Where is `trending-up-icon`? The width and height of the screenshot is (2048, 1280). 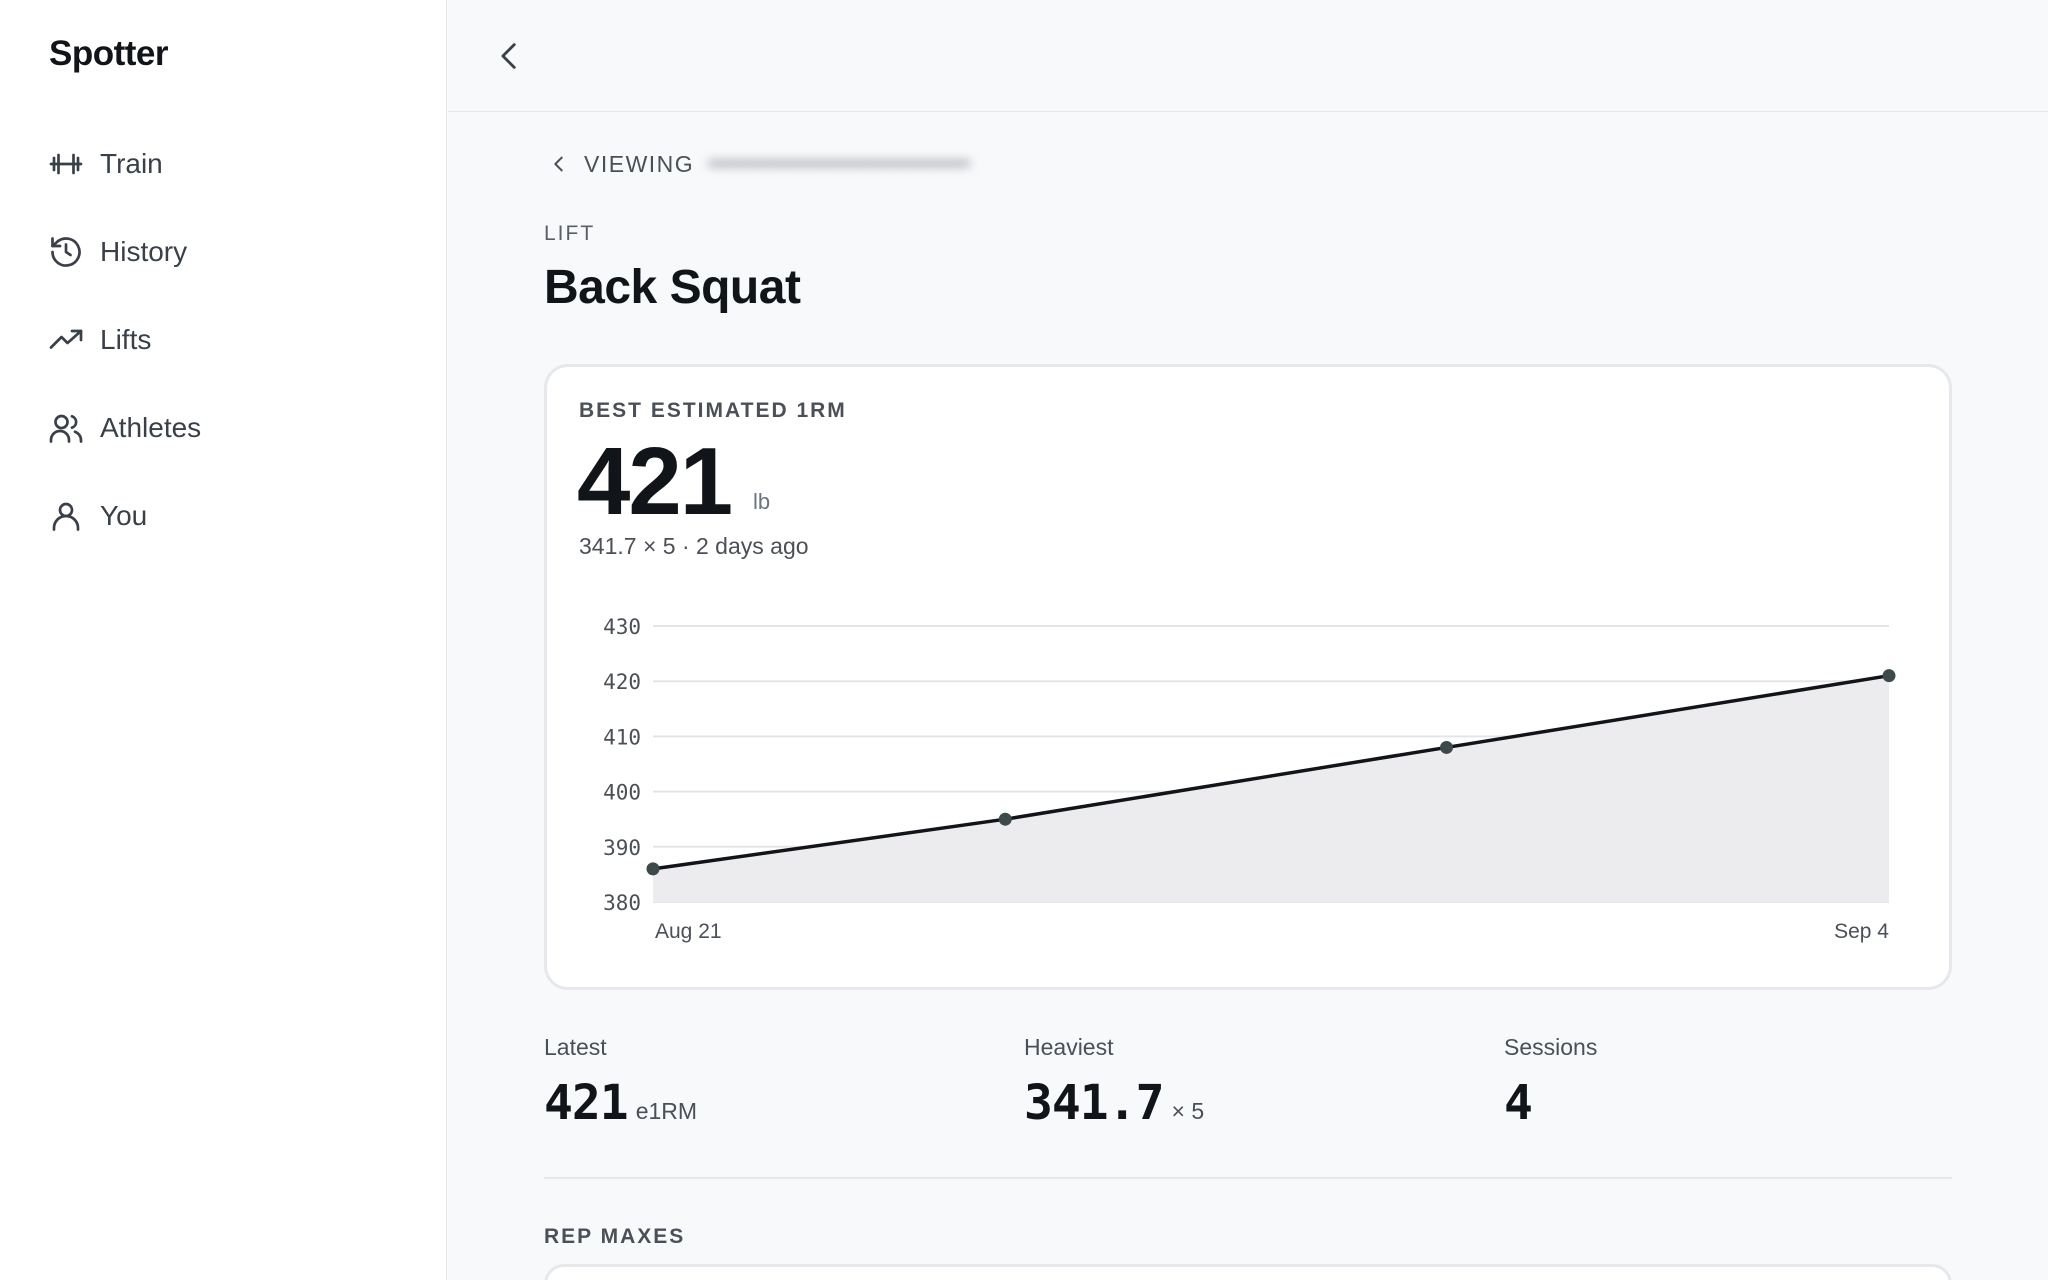 trending-up-icon is located at coordinates (68, 340).